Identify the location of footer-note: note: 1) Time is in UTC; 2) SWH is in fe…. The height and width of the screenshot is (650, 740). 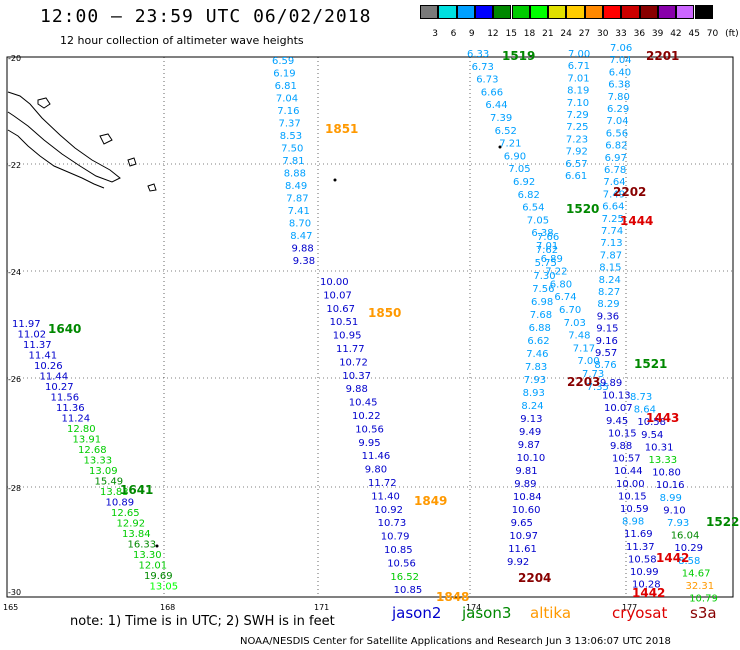
(202, 621).